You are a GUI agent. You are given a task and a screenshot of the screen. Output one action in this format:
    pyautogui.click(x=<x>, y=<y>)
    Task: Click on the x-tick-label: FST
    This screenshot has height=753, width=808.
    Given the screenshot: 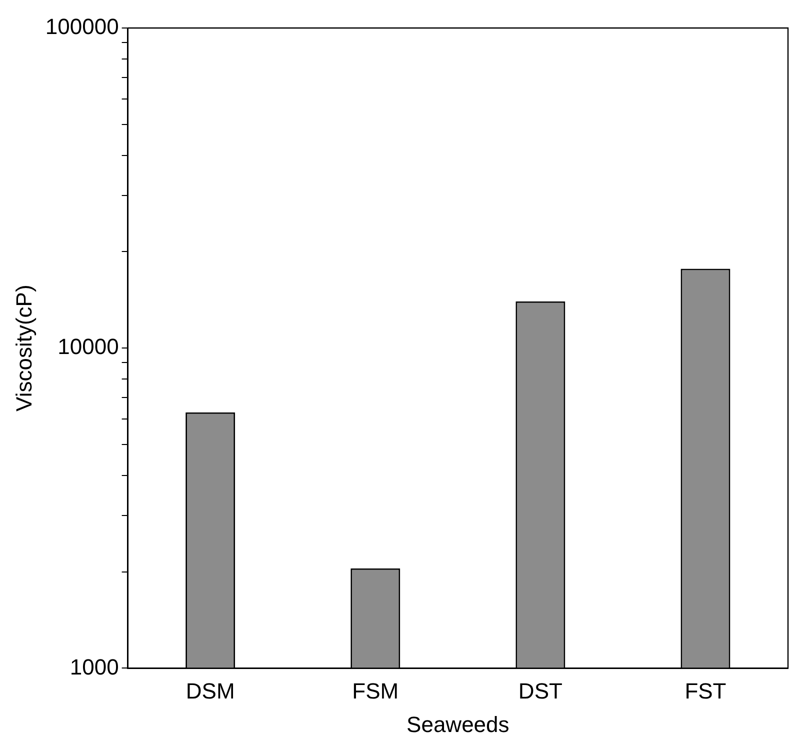 What is the action you would take?
    pyautogui.click(x=705, y=691)
    